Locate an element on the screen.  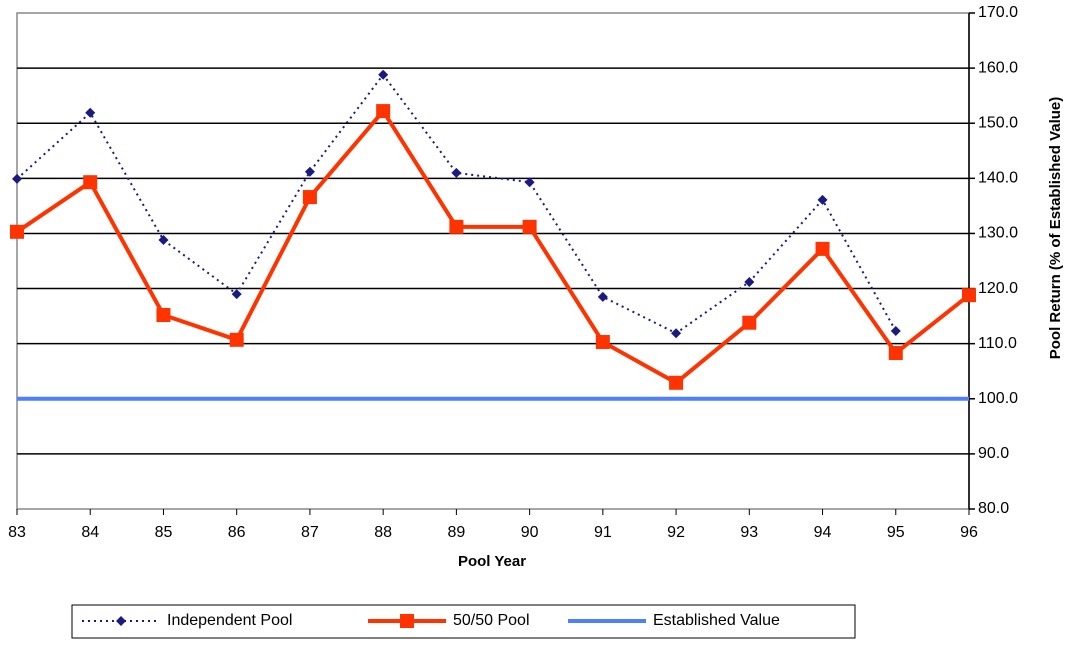
x-axis-title: Pool Year is located at coordinates (492, 561).